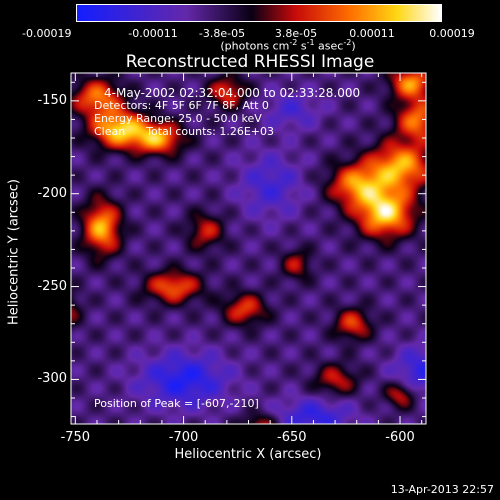 The width and height of the screenshot is (500, 500). I want to click on y-axis-label: Heliocentric Y (arcsec), so click(14, 252).